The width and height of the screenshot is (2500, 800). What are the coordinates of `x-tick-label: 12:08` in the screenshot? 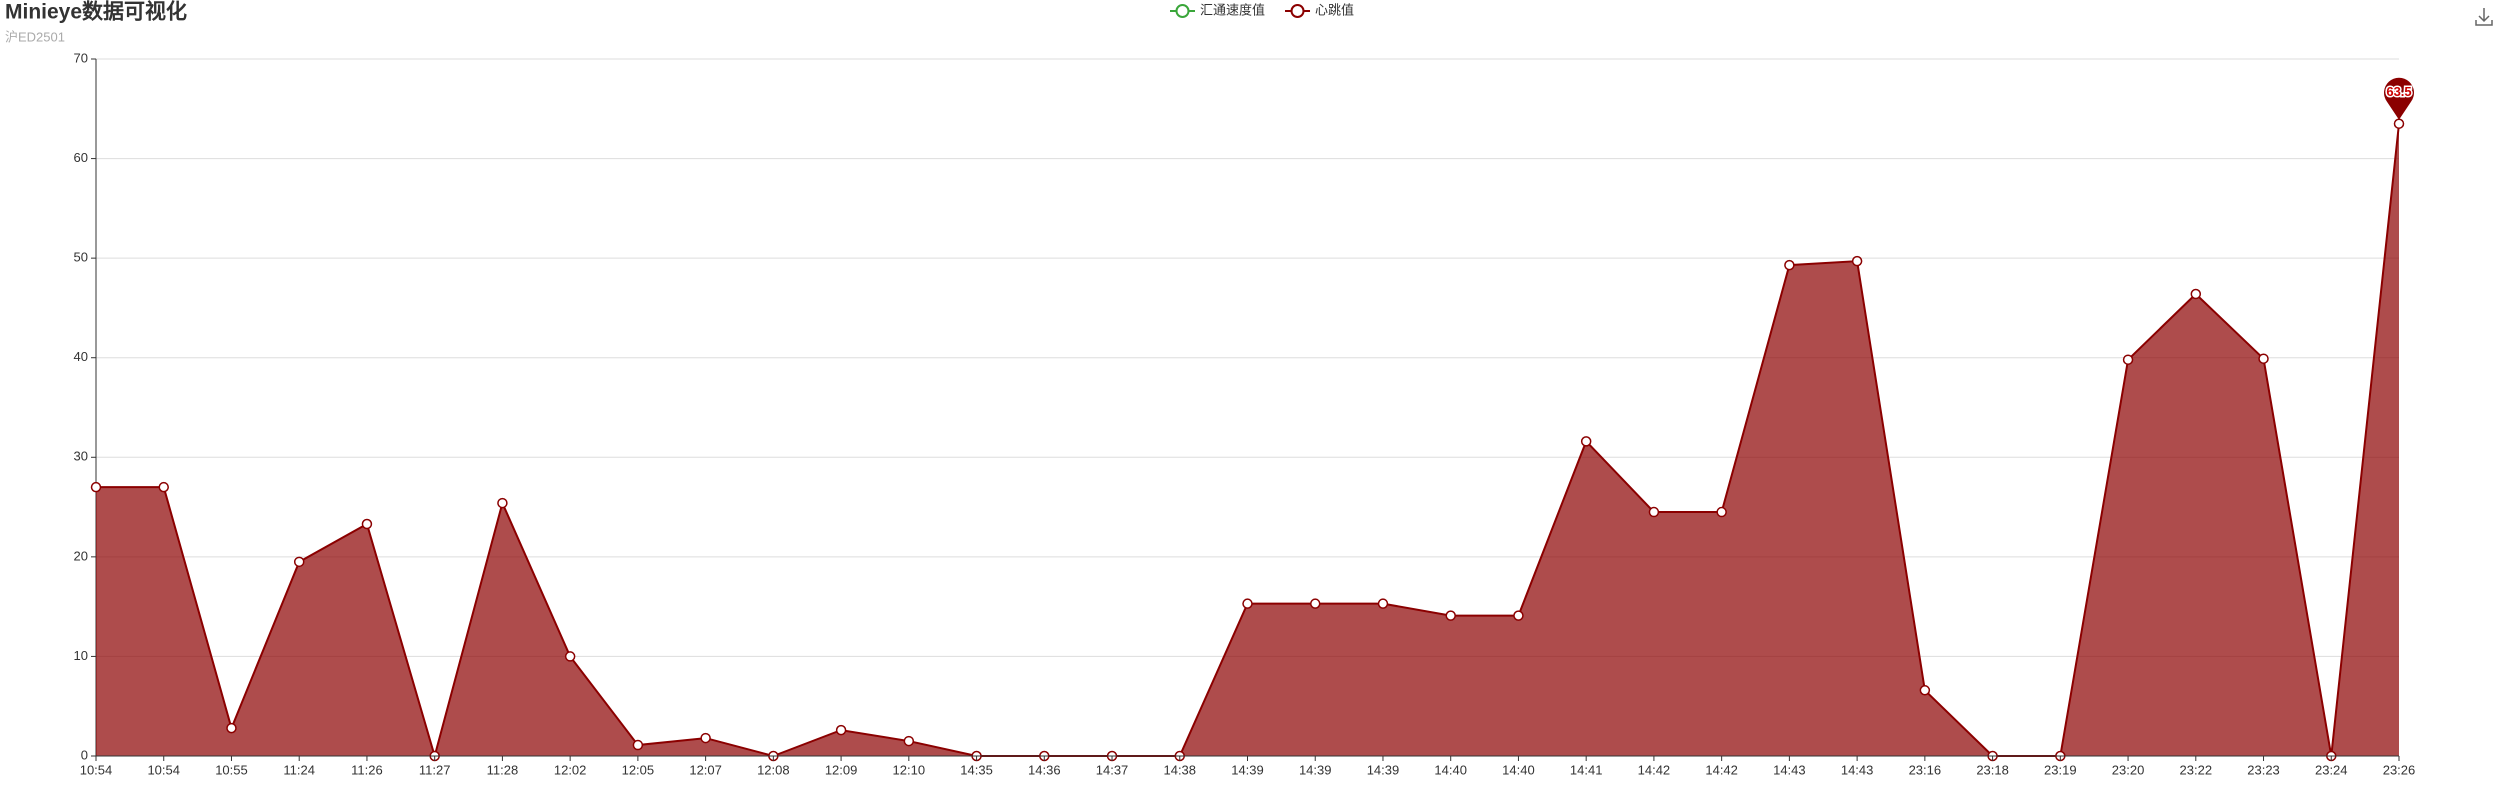 It's located at (773, 769).